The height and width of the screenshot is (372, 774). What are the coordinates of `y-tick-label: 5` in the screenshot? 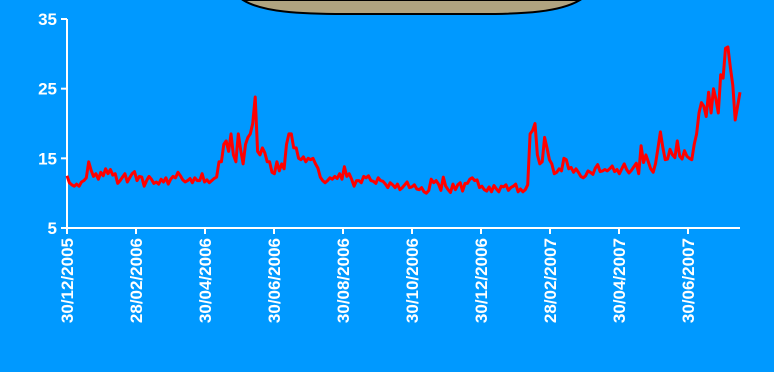 It's located at (52, 228).